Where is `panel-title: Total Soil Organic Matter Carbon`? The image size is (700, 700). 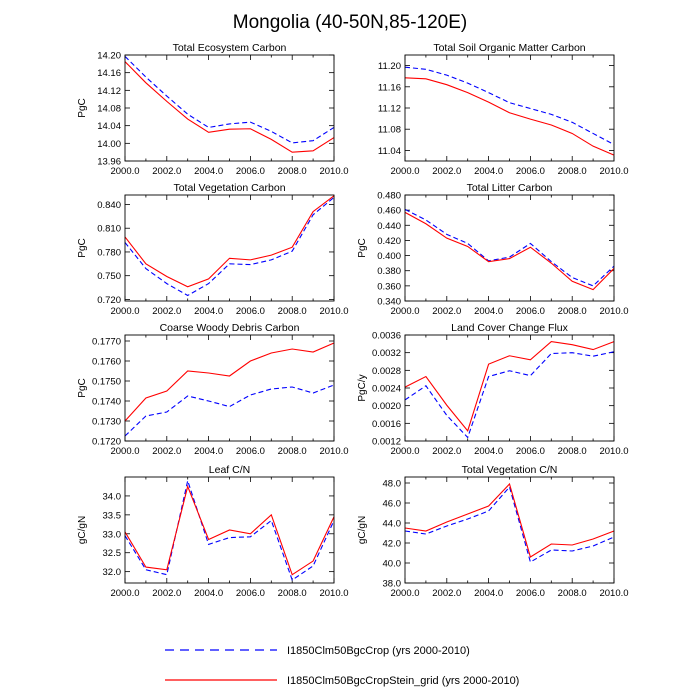 panel-title: Total Soil Organic Matter Carbon is located at coordinates (509, 48).